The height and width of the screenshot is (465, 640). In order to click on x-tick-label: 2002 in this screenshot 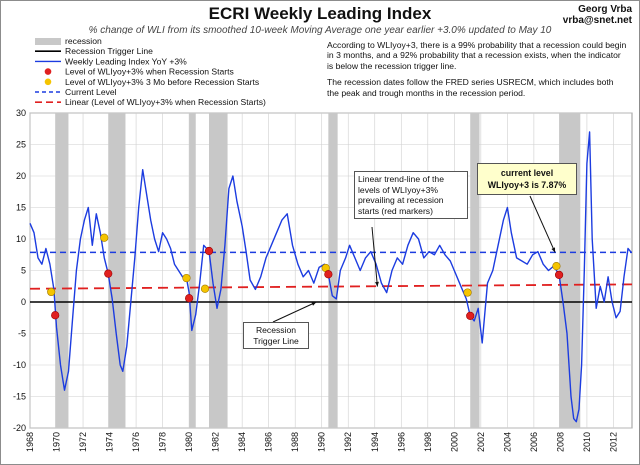, I will do `click(481, 442)`.